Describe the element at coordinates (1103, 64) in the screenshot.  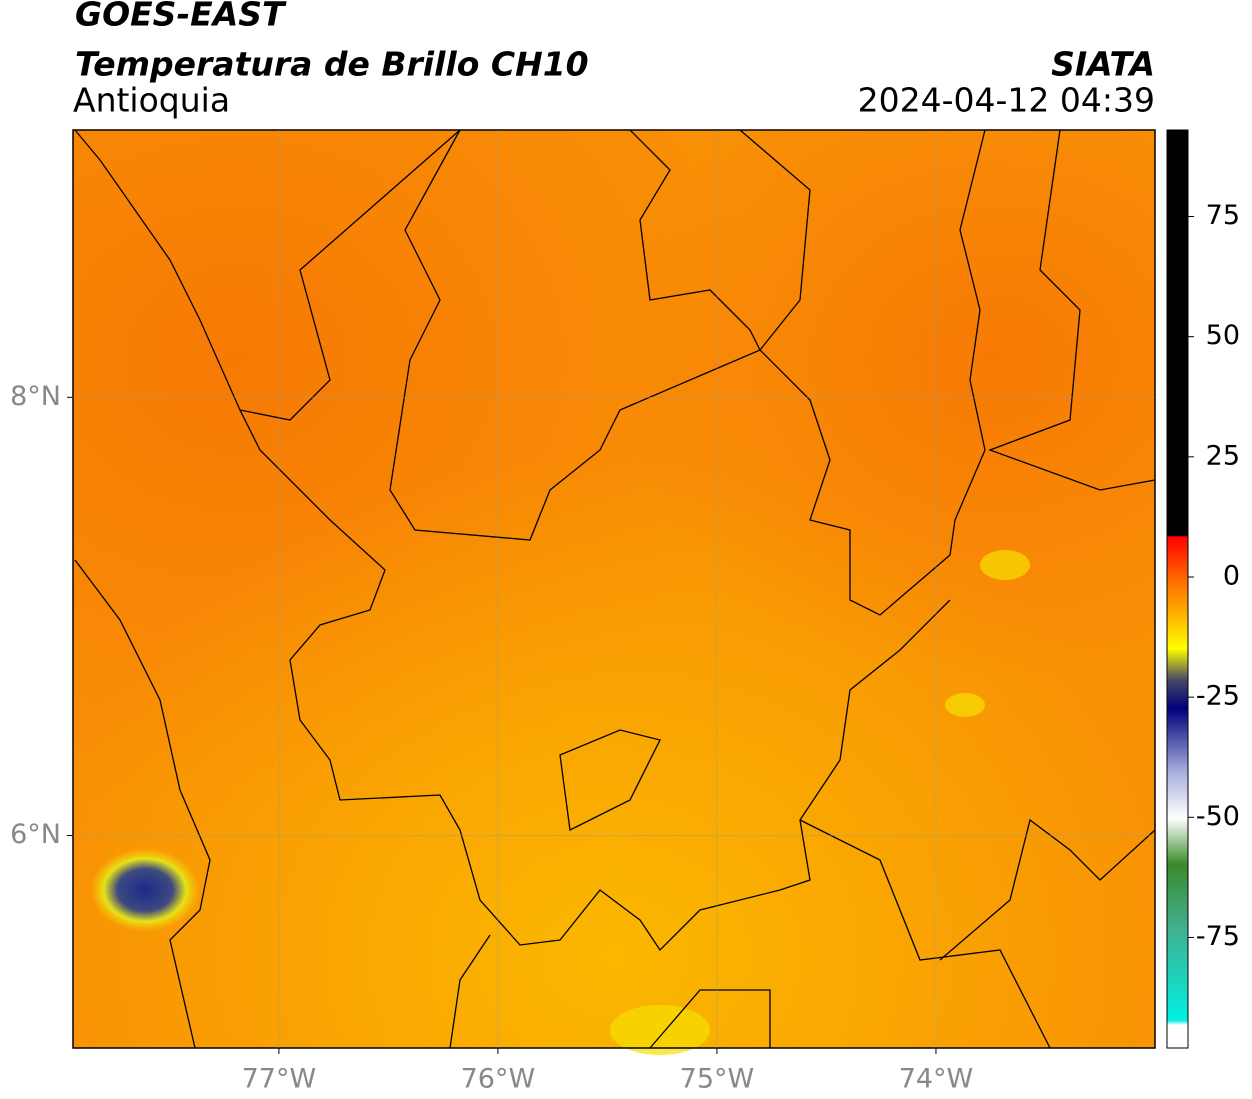
I see `source: SIATA` at that location.